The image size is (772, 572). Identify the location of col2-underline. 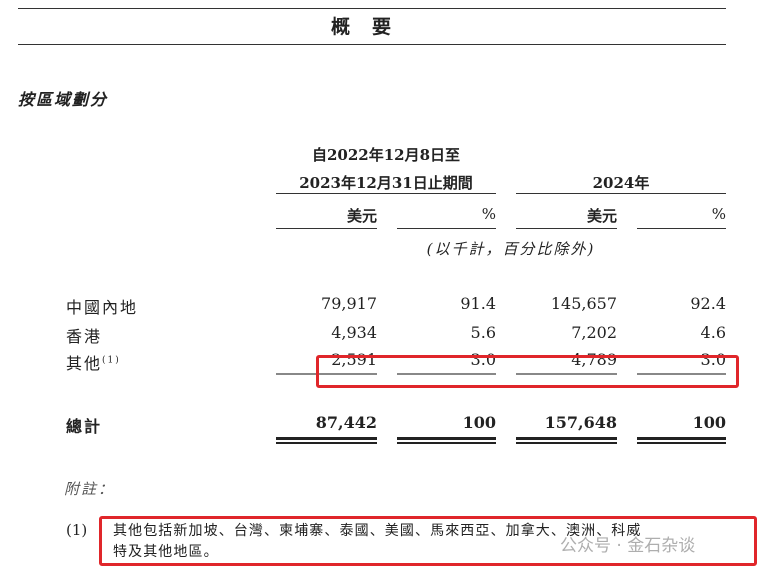
(446, 228).